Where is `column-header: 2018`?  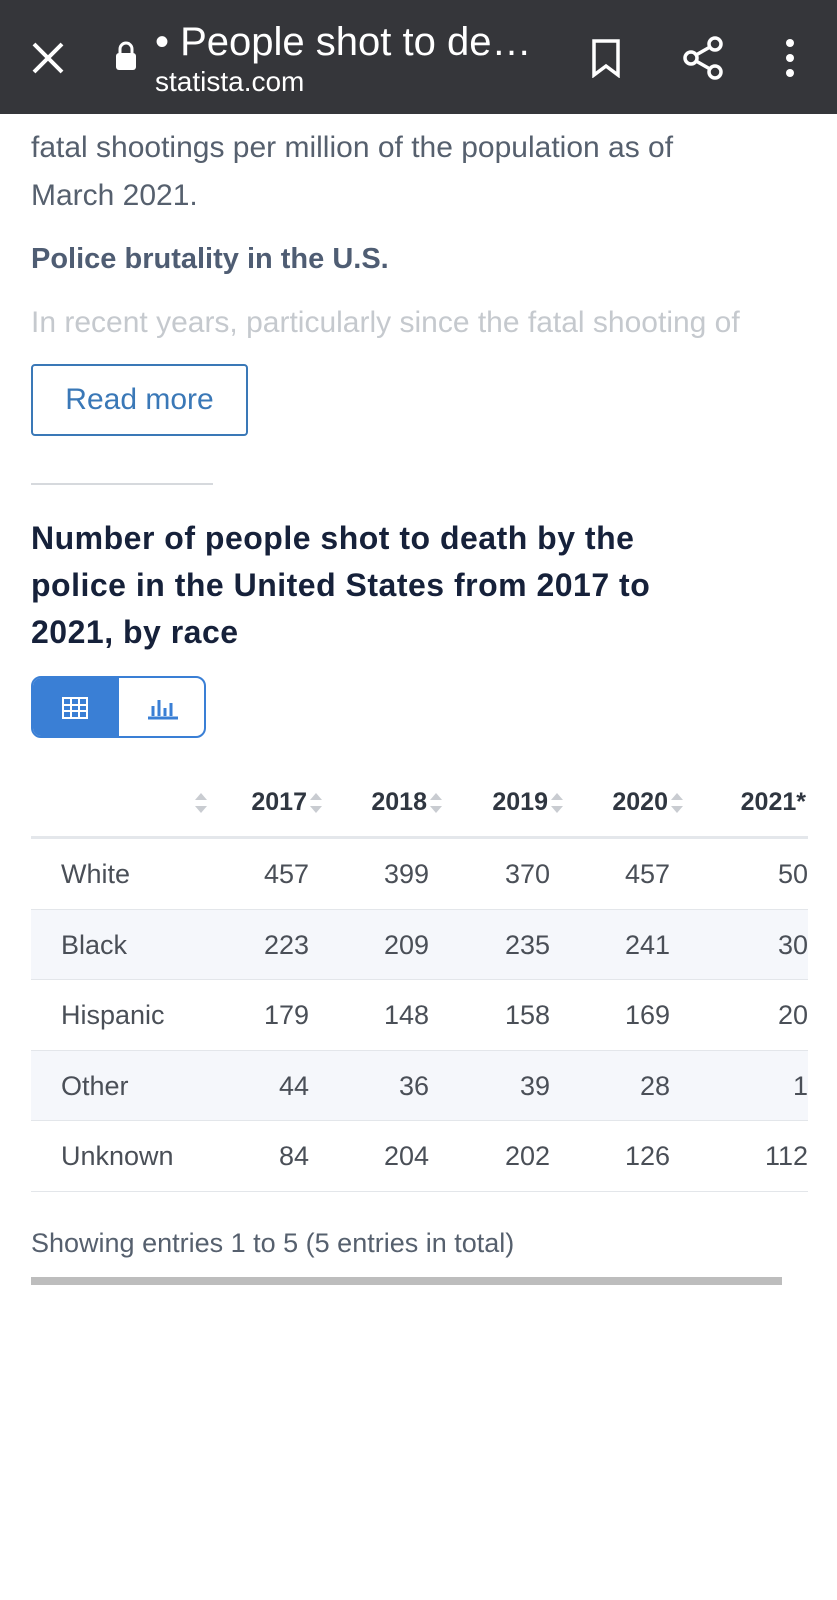 column-header: 2018 is located at coordinates (399, 802).